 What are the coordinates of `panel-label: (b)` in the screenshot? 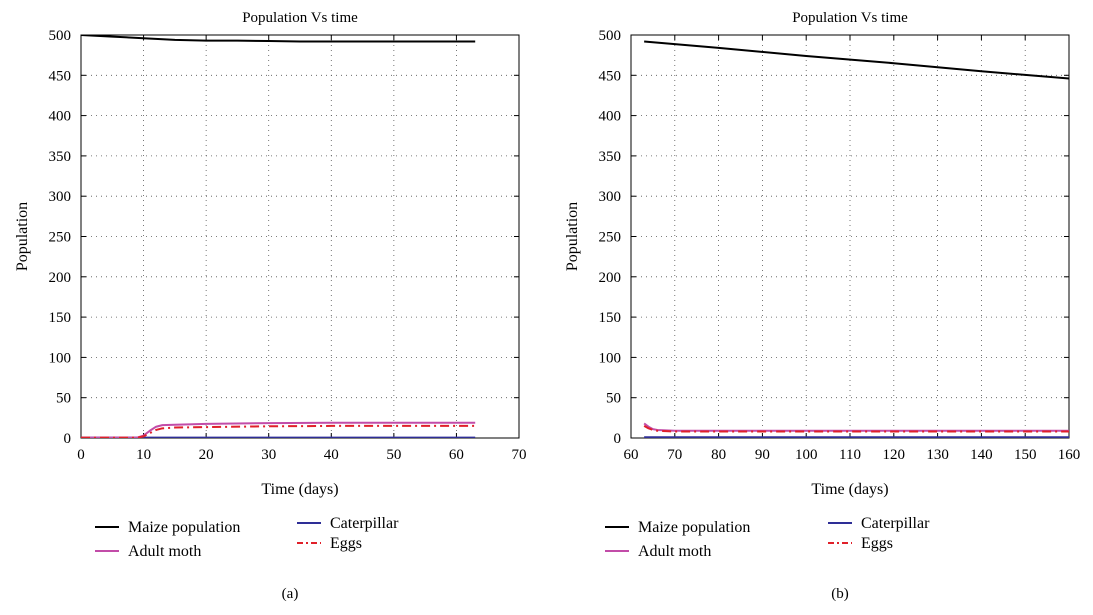 It's located at (840, 594).